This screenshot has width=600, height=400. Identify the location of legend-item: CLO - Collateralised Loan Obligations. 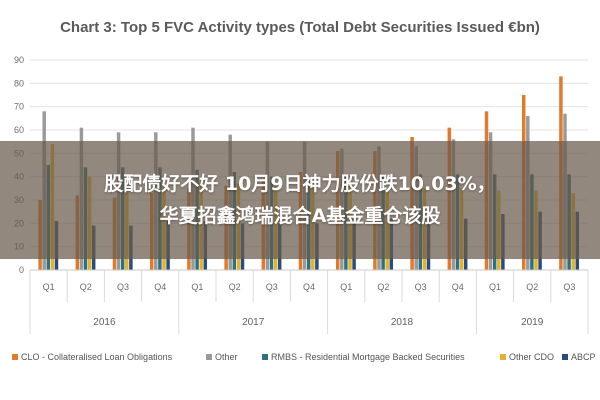
(92, 357).